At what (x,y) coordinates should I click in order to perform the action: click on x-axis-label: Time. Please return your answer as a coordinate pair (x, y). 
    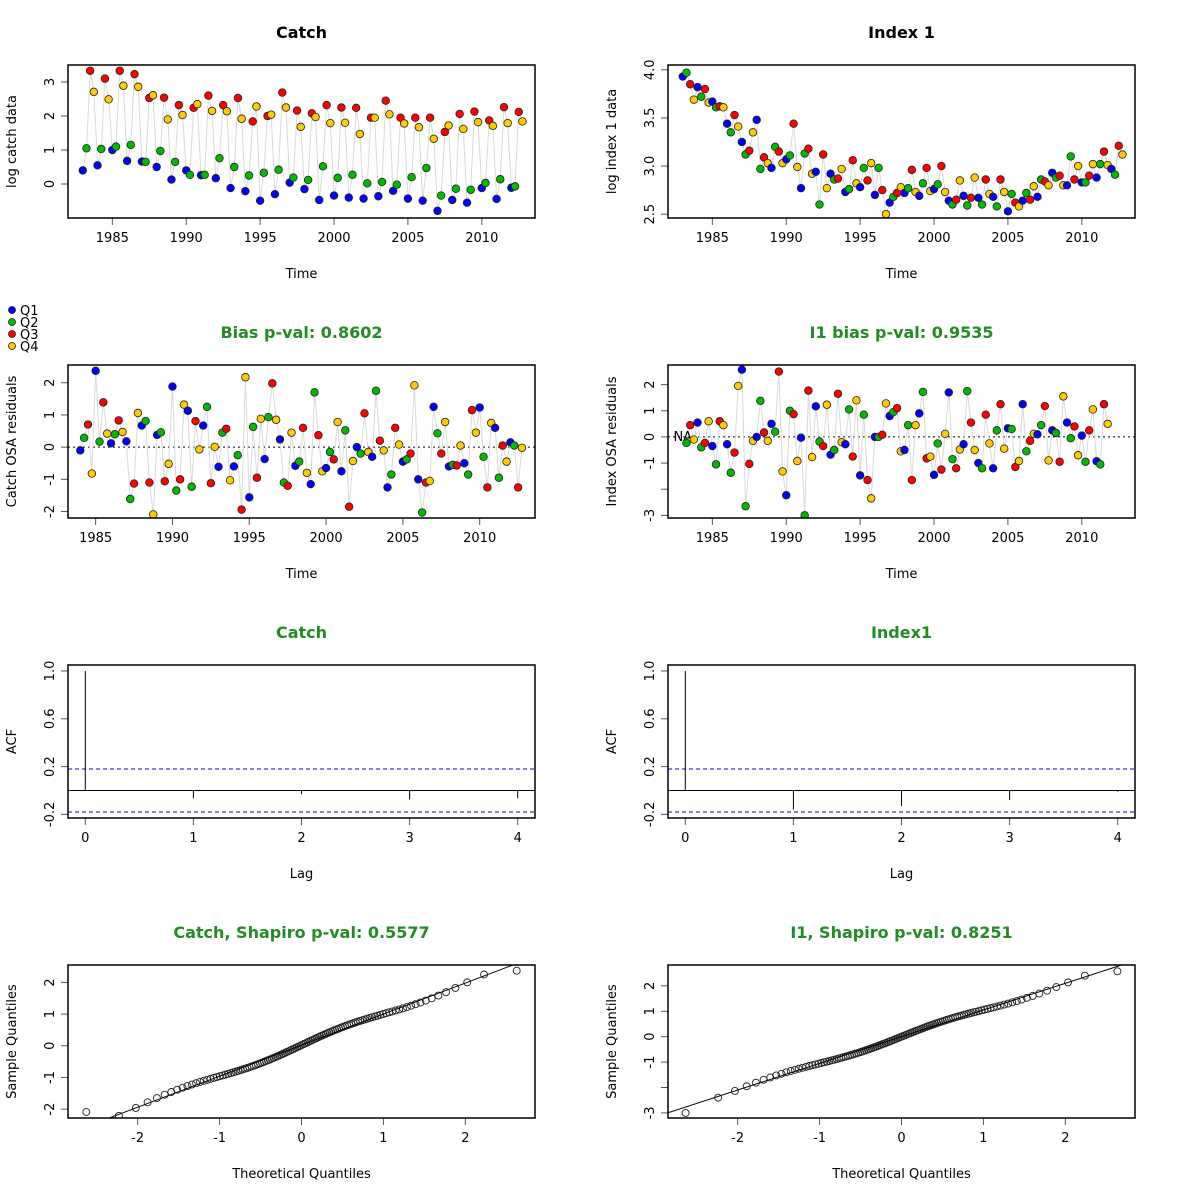
    Looking at the image, I should click on (301, 574).